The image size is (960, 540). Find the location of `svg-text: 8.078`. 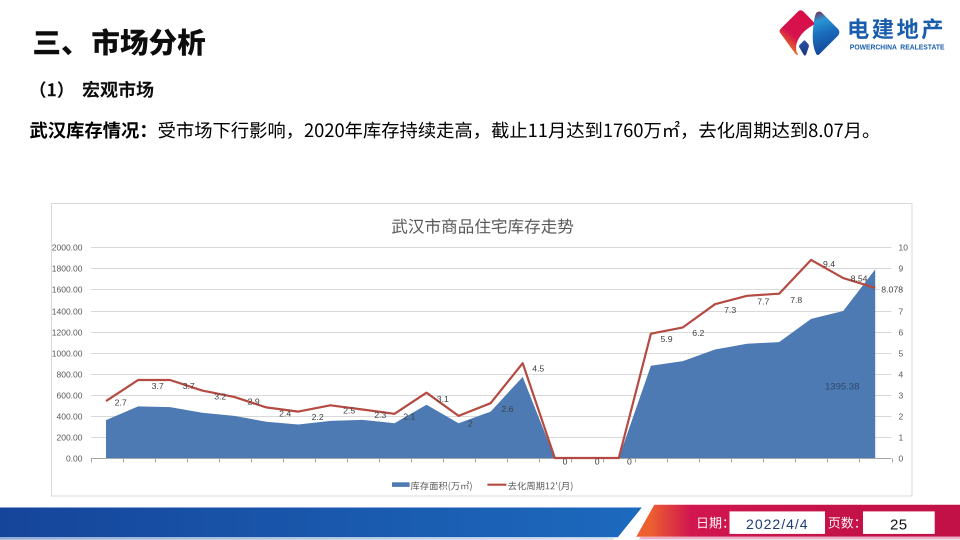

svg-text: 8.078 is located at coordinates (892, 290).